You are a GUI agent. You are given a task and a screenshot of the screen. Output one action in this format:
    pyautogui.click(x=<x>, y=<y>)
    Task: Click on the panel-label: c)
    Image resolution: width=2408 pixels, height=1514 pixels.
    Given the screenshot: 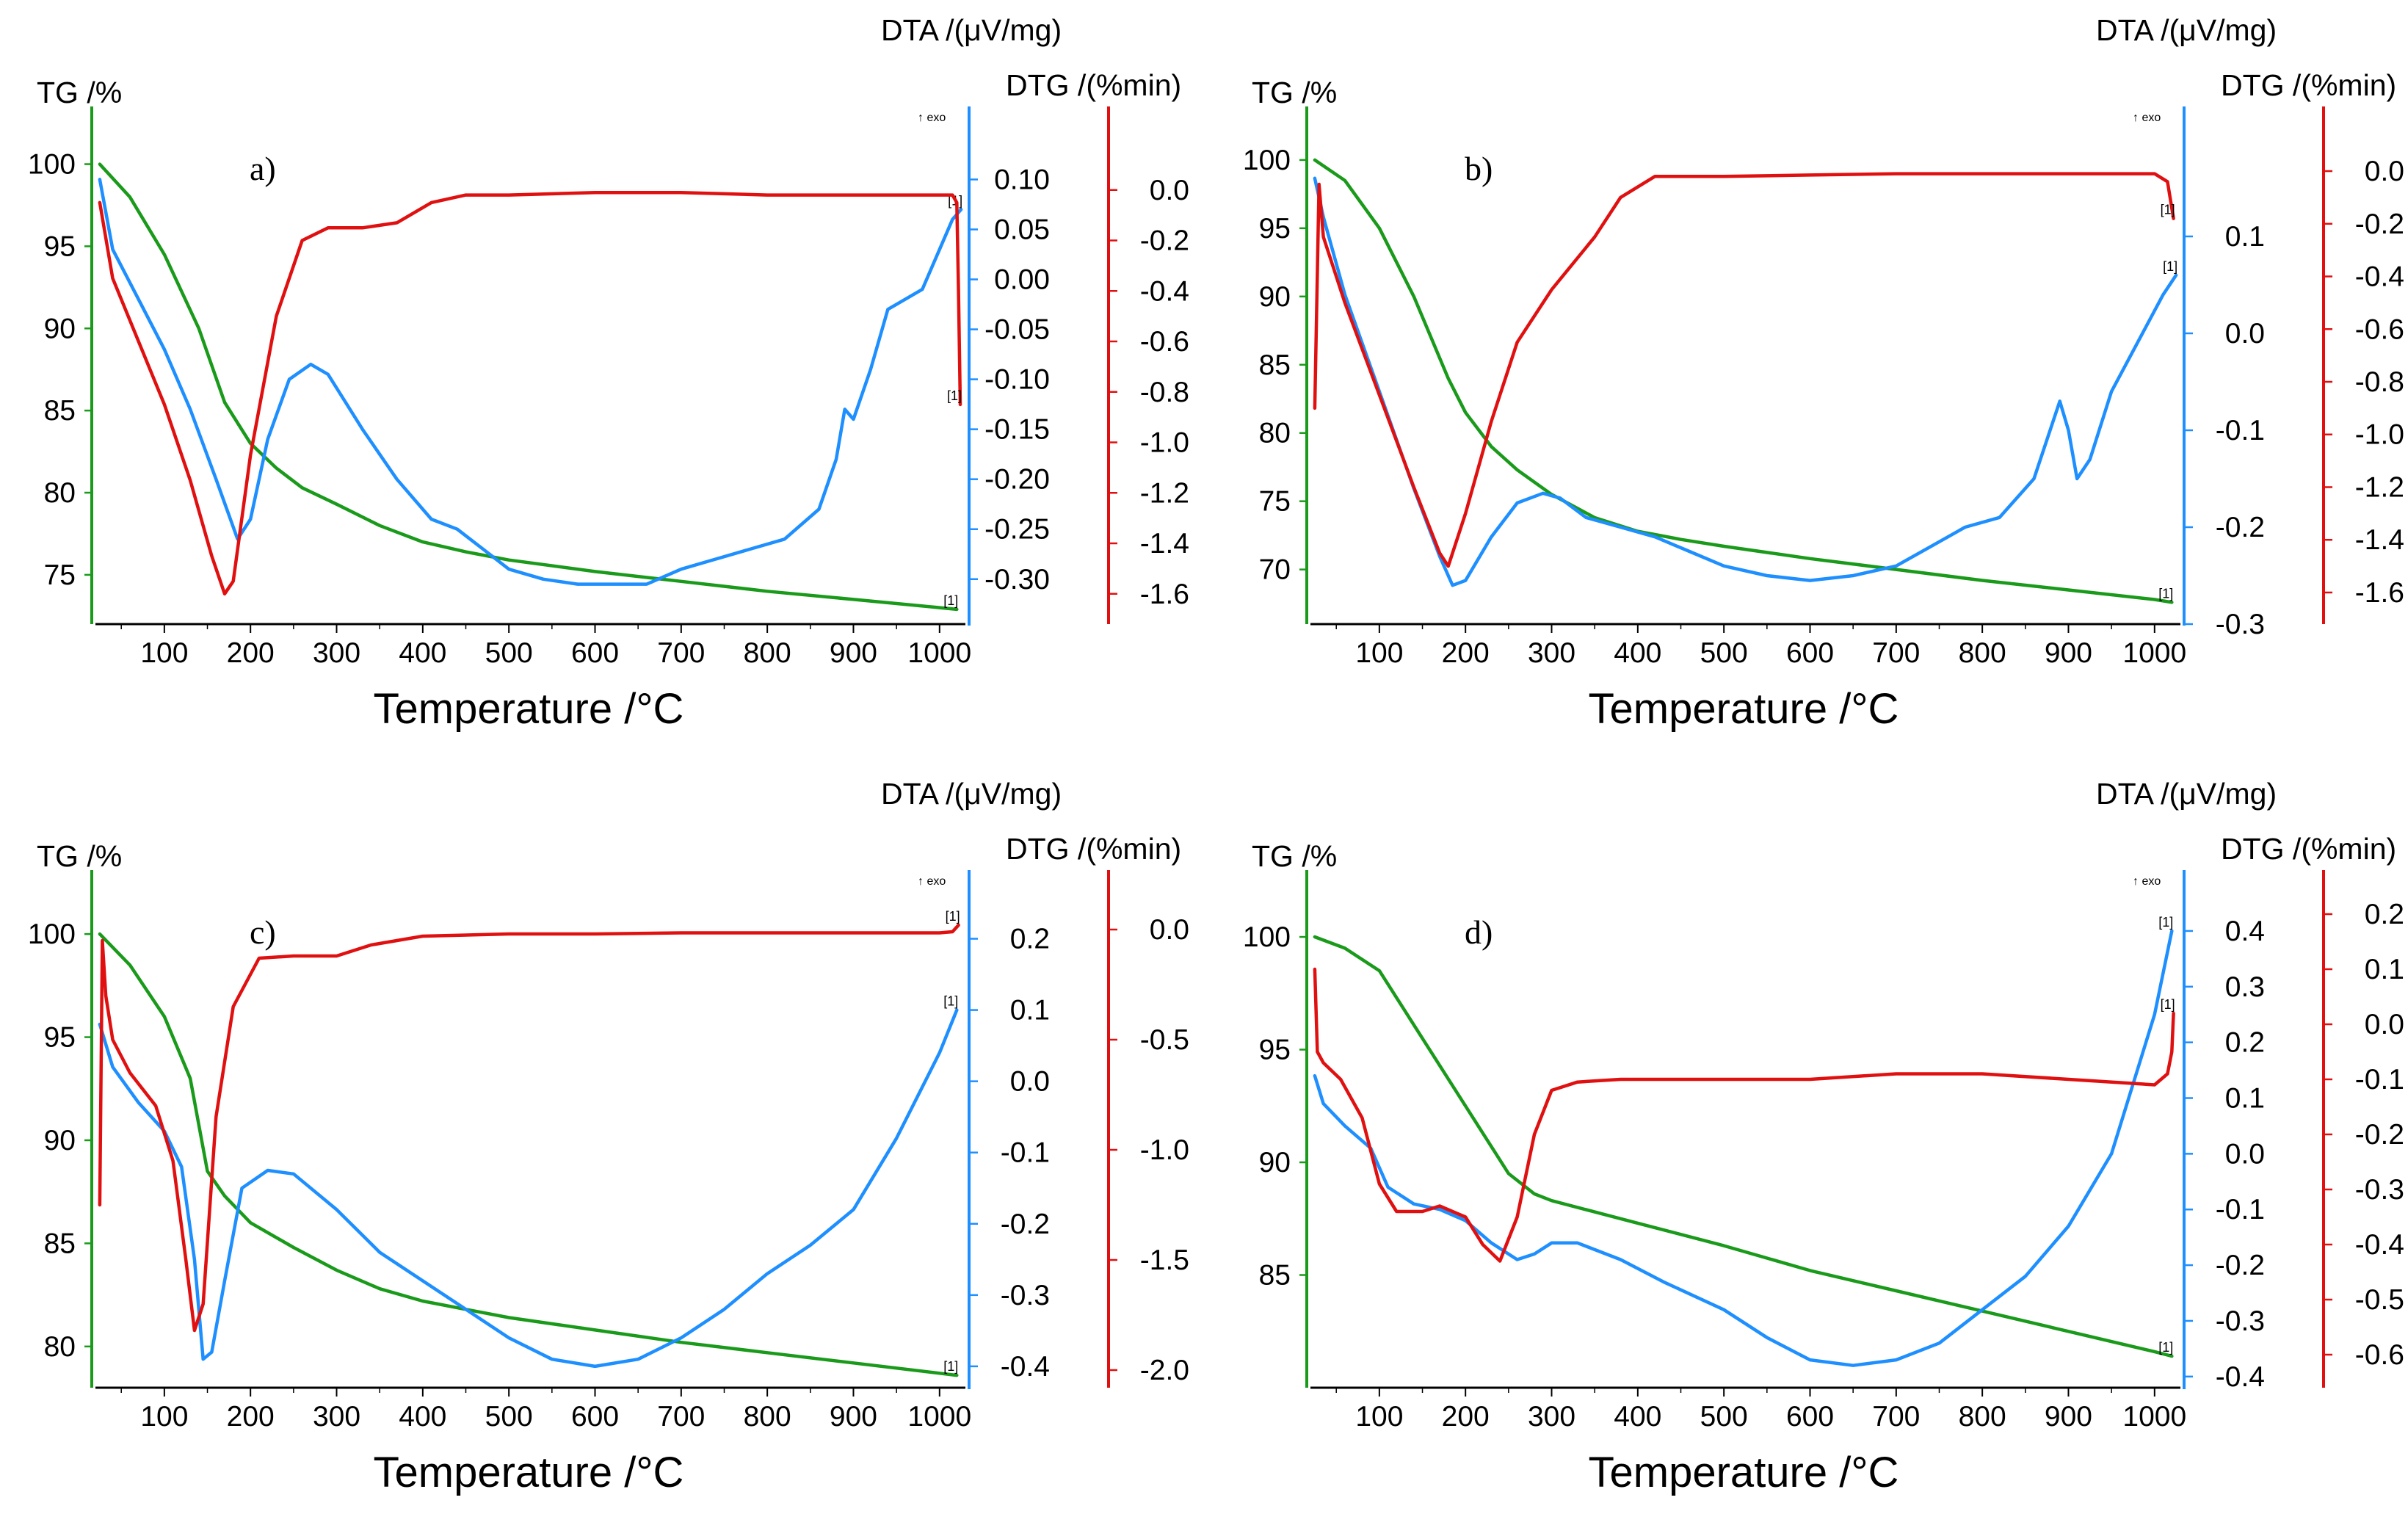 What is the action you would take?
    pyautogui.click(x=263, y=932)
    